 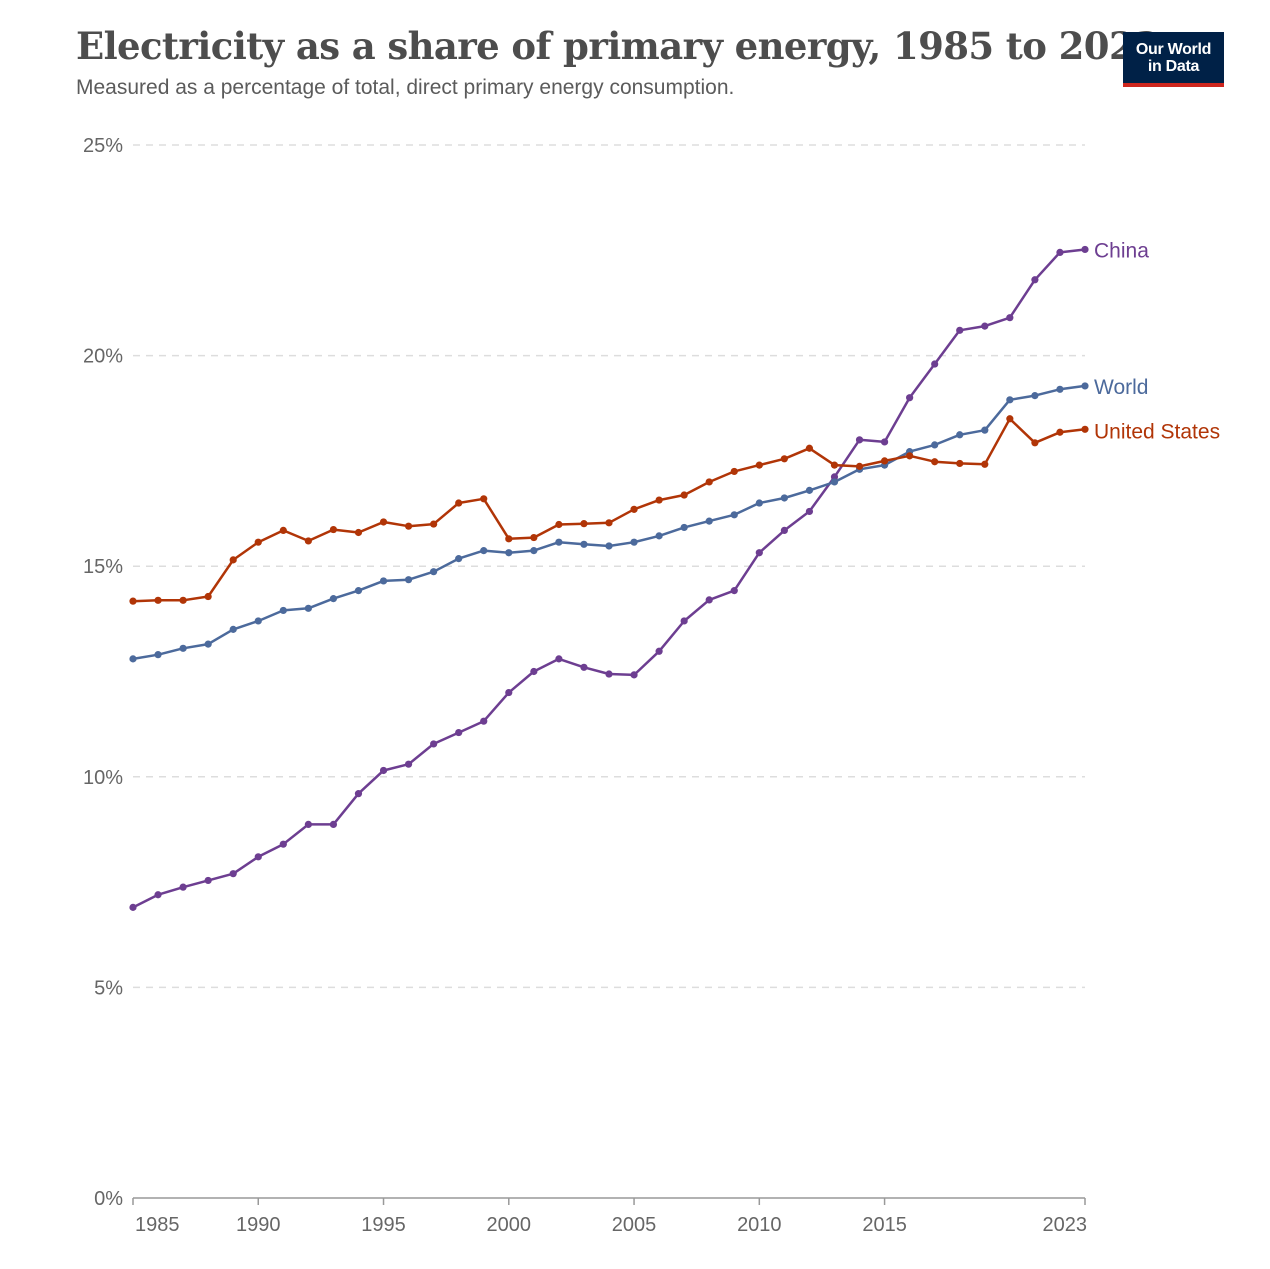 I want to click on series-line, so click(x=609, y=510).